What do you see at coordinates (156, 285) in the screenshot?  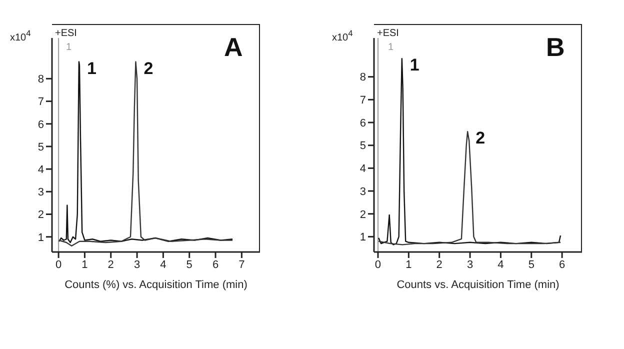 I see `x-axis-title: Counts (%) vs. Acquisition Time (min)` at bounding box center [156, 285].